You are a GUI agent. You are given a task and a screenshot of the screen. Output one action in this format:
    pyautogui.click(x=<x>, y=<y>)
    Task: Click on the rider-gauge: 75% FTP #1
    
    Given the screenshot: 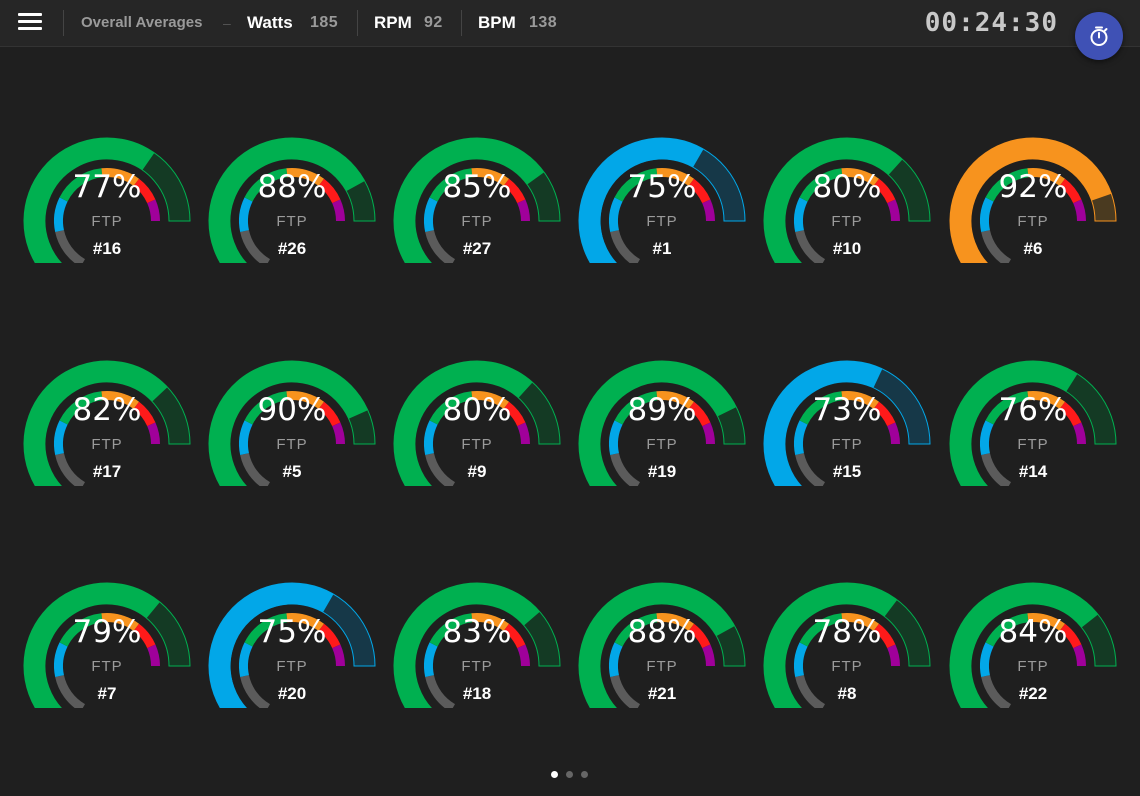 What is the action you would take?
    pyautogui.click(x=662, y=188)
    